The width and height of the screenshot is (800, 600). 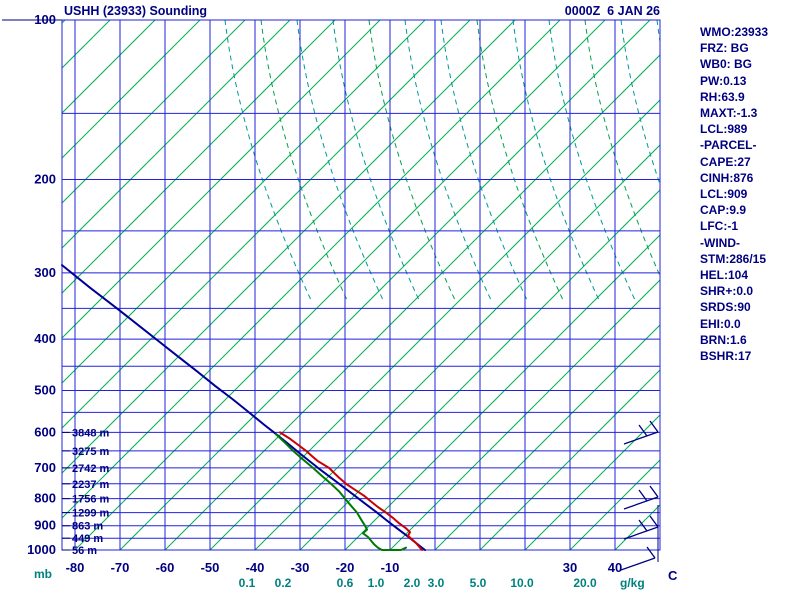 What do you see at coordinates (725, 307) in the screenshot?
I see `index-line: SRDS:90` at bounding box center [725, 307].